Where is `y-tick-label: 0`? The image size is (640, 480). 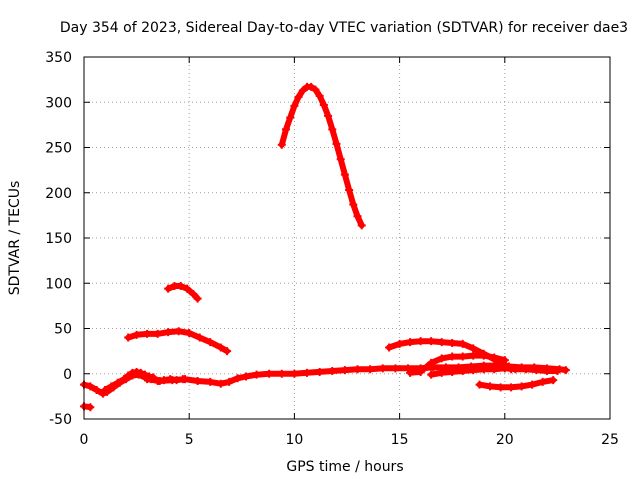 y-tick-label: 0 is located at coordinates (67, 375).